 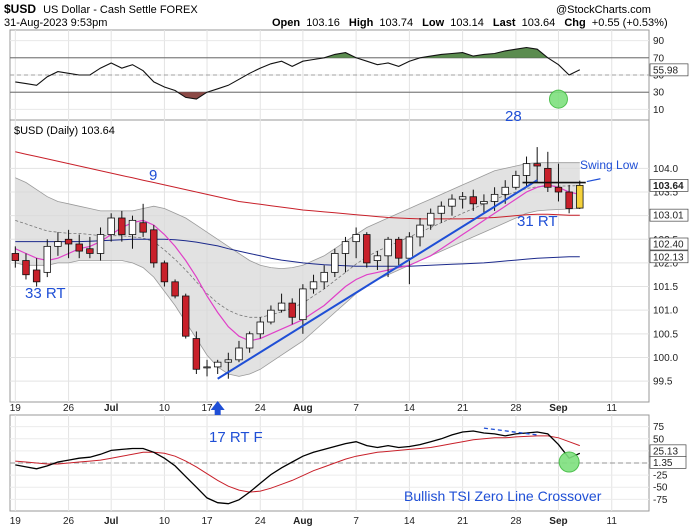 I want to click on watermark: @StockCharts.com, so click(x=603, y=10).